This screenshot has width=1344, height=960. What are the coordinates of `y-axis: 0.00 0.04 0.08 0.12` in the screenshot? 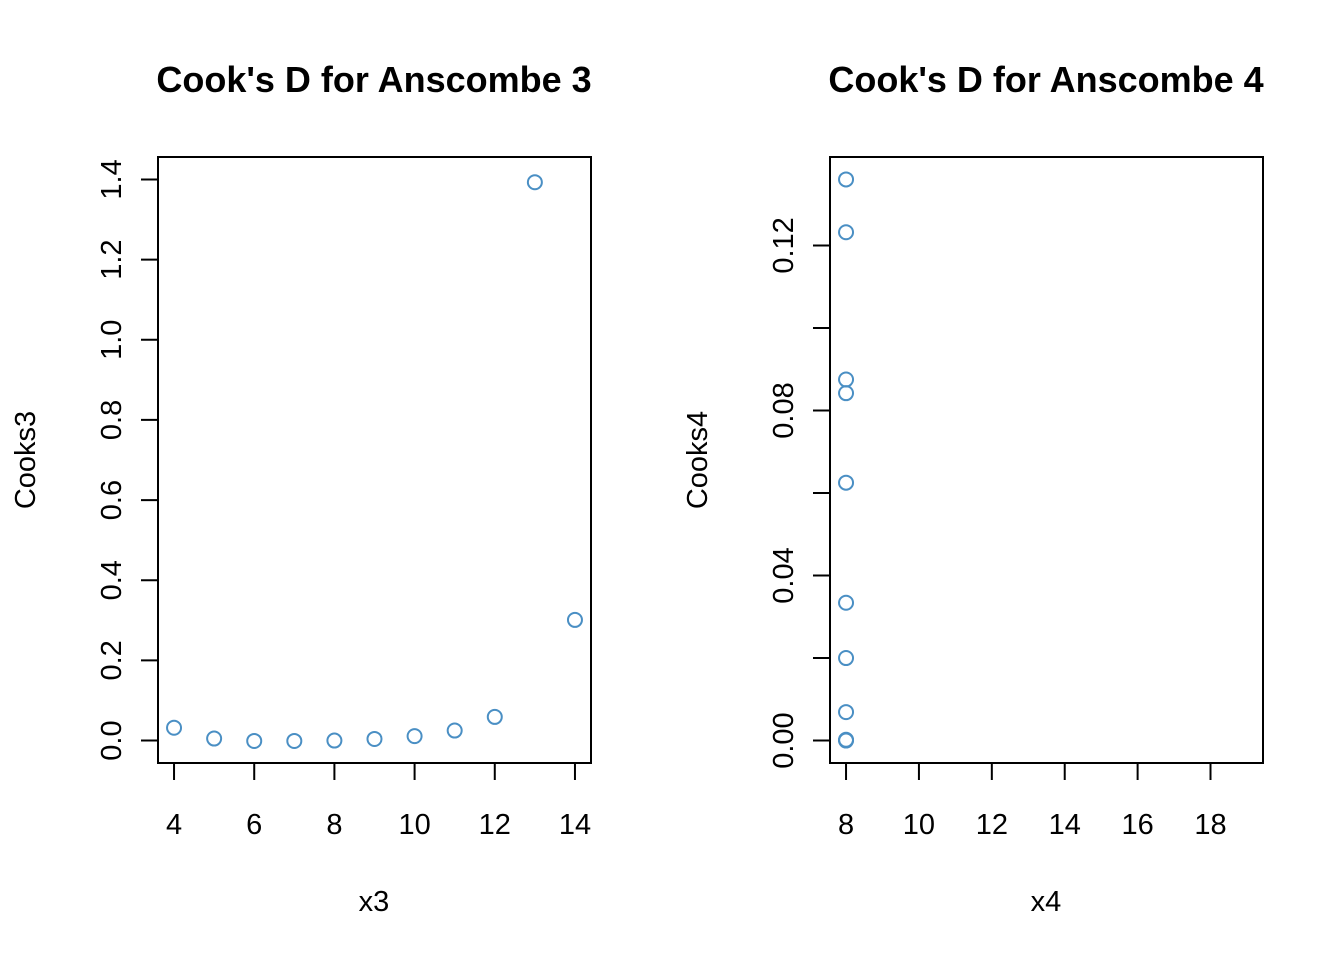 It's located at (799, 493).